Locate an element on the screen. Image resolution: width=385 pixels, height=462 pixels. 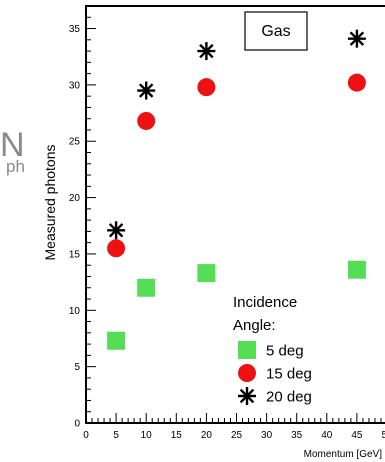
x-tick-label: 35 is located at coordinates (297, 435).